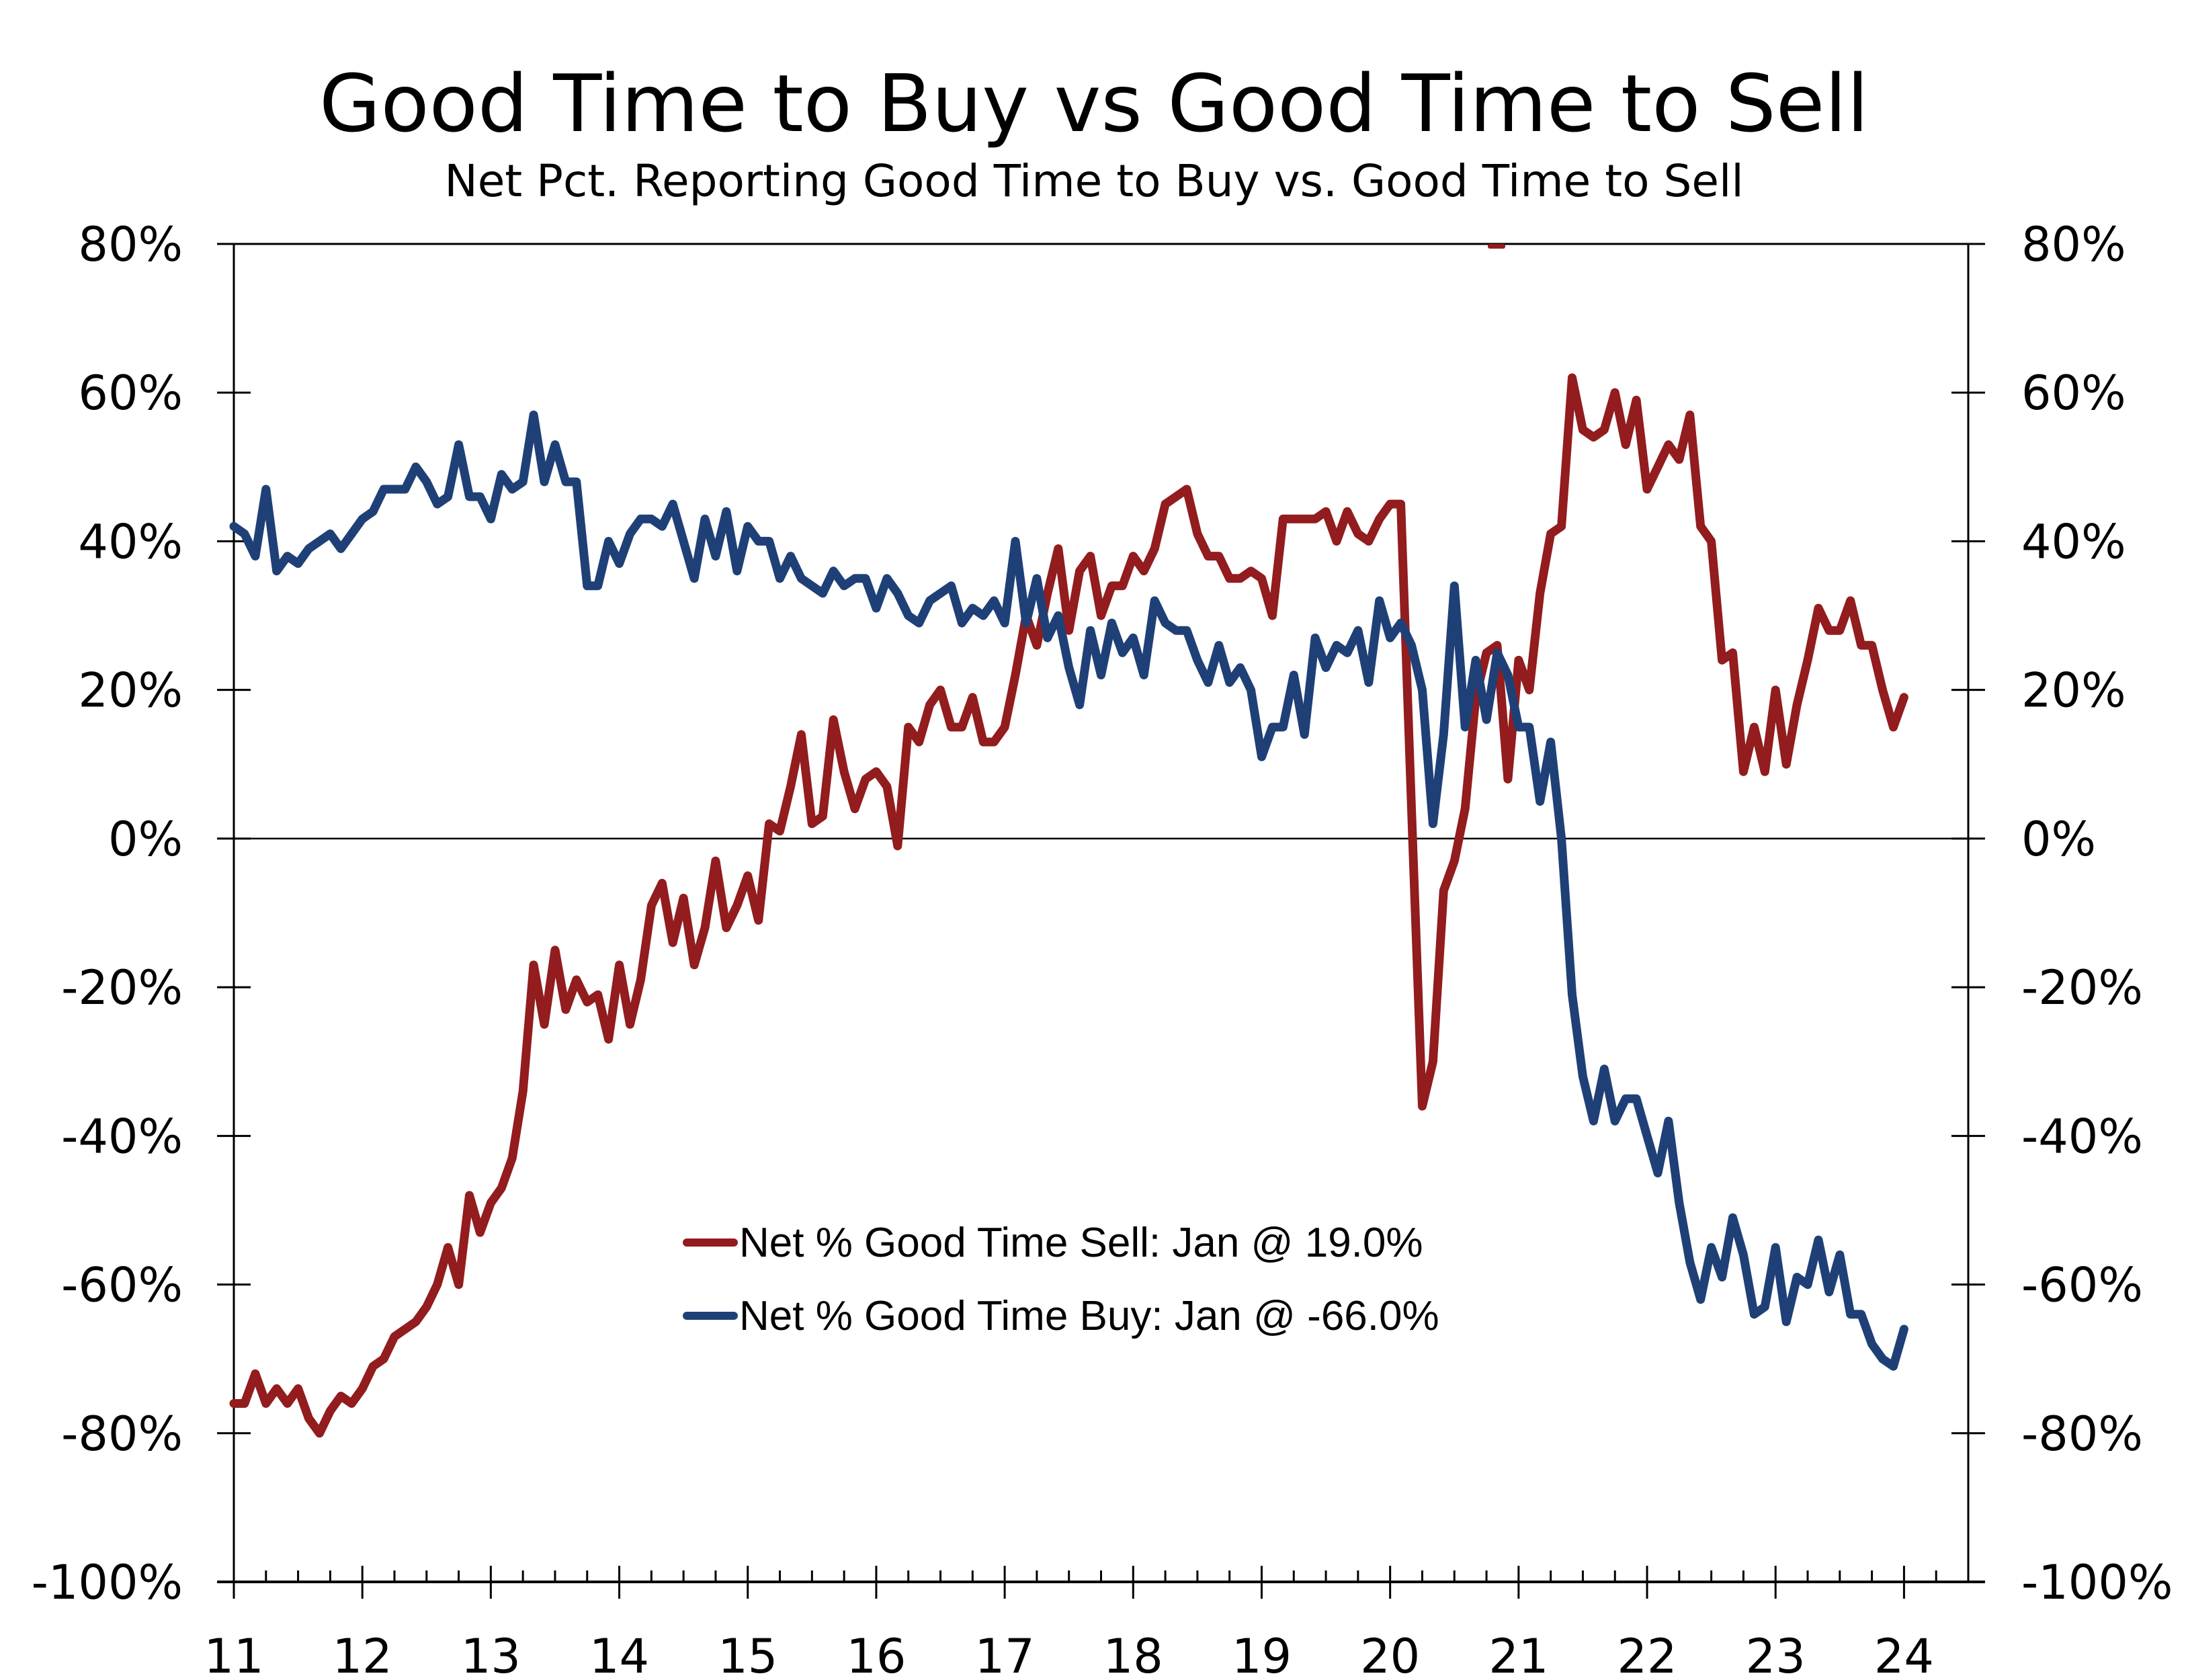 Image resolution: width=2188 pixels, height=1680 pixels. What do you see at coordinates (122, 1286) in the screenshot?
I see `y-tick-label-left: -60%` at bounding box center [122, 1286].